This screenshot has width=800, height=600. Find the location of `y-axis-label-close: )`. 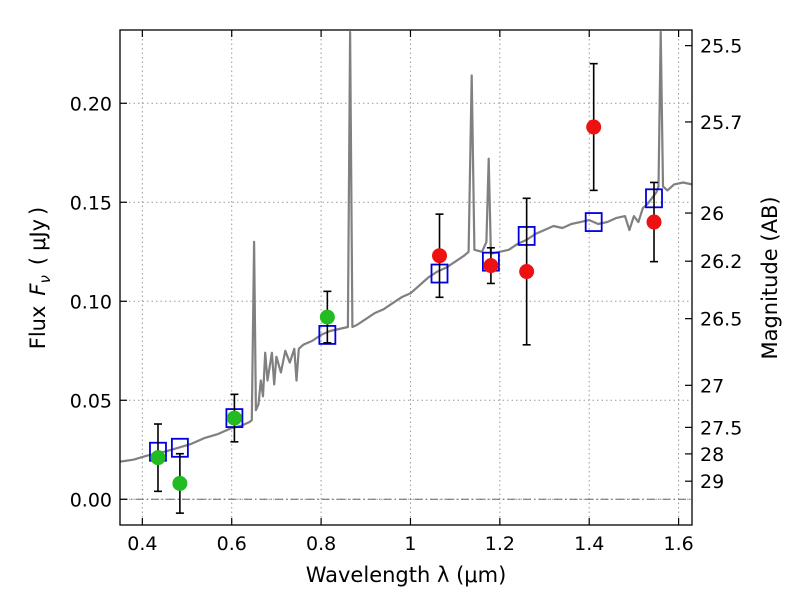

y-axis-label-close: ) is located at coordinates (38, 211).